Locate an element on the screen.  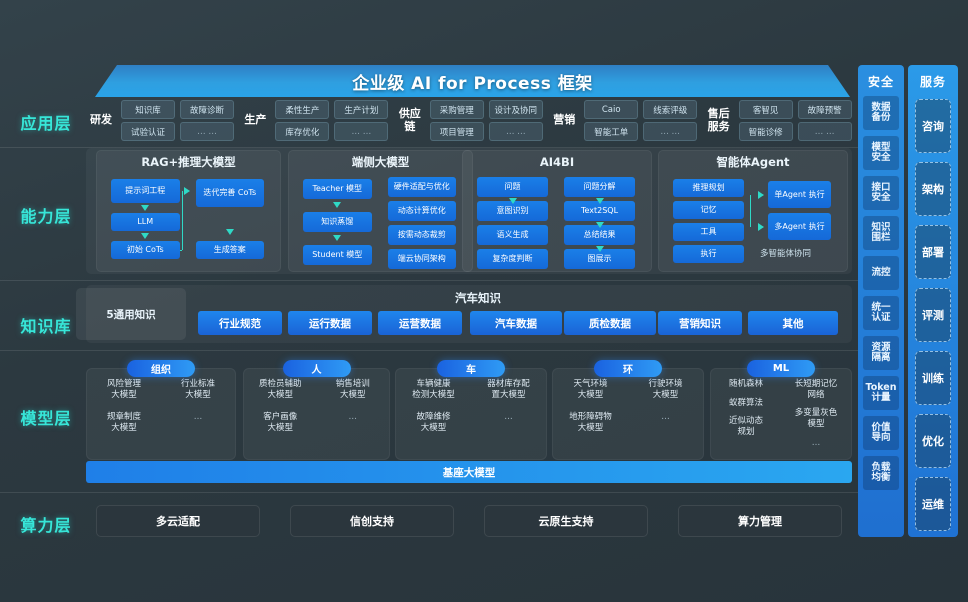
capability-node: 端云协同架构 is located at coordinates (421, 259).